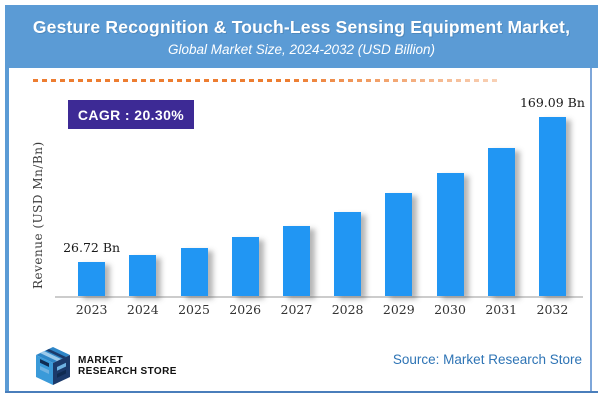 This screenshot has width=603, height=400. What do you see at coordinates (487, 359) in the screenshot?
I see `source-text: Source: Market Research Store` at bounding box center [487, 359].